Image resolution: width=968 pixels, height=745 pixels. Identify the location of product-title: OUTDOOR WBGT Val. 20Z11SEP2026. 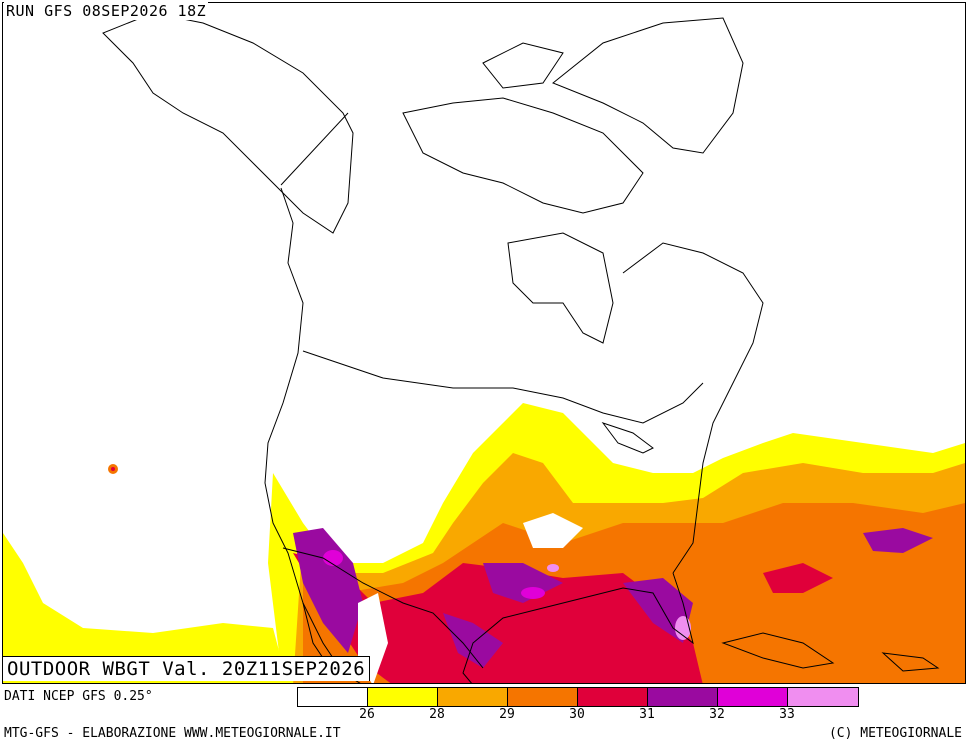
(187, 668).